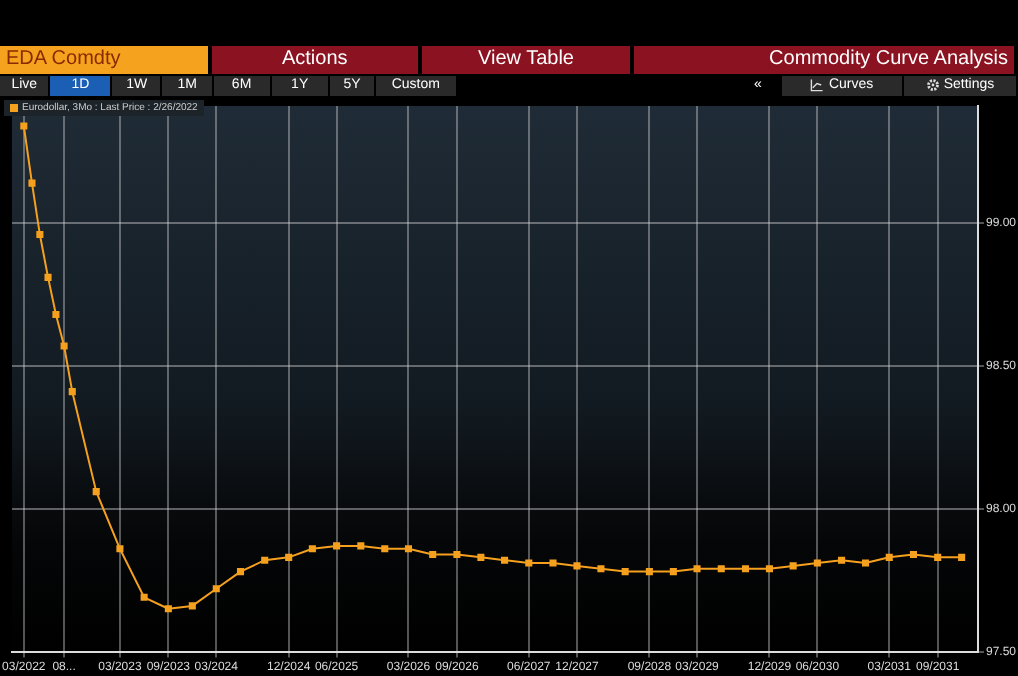  I want to click on chart-title: Commodity Curve Analysis, so click(889, 59).